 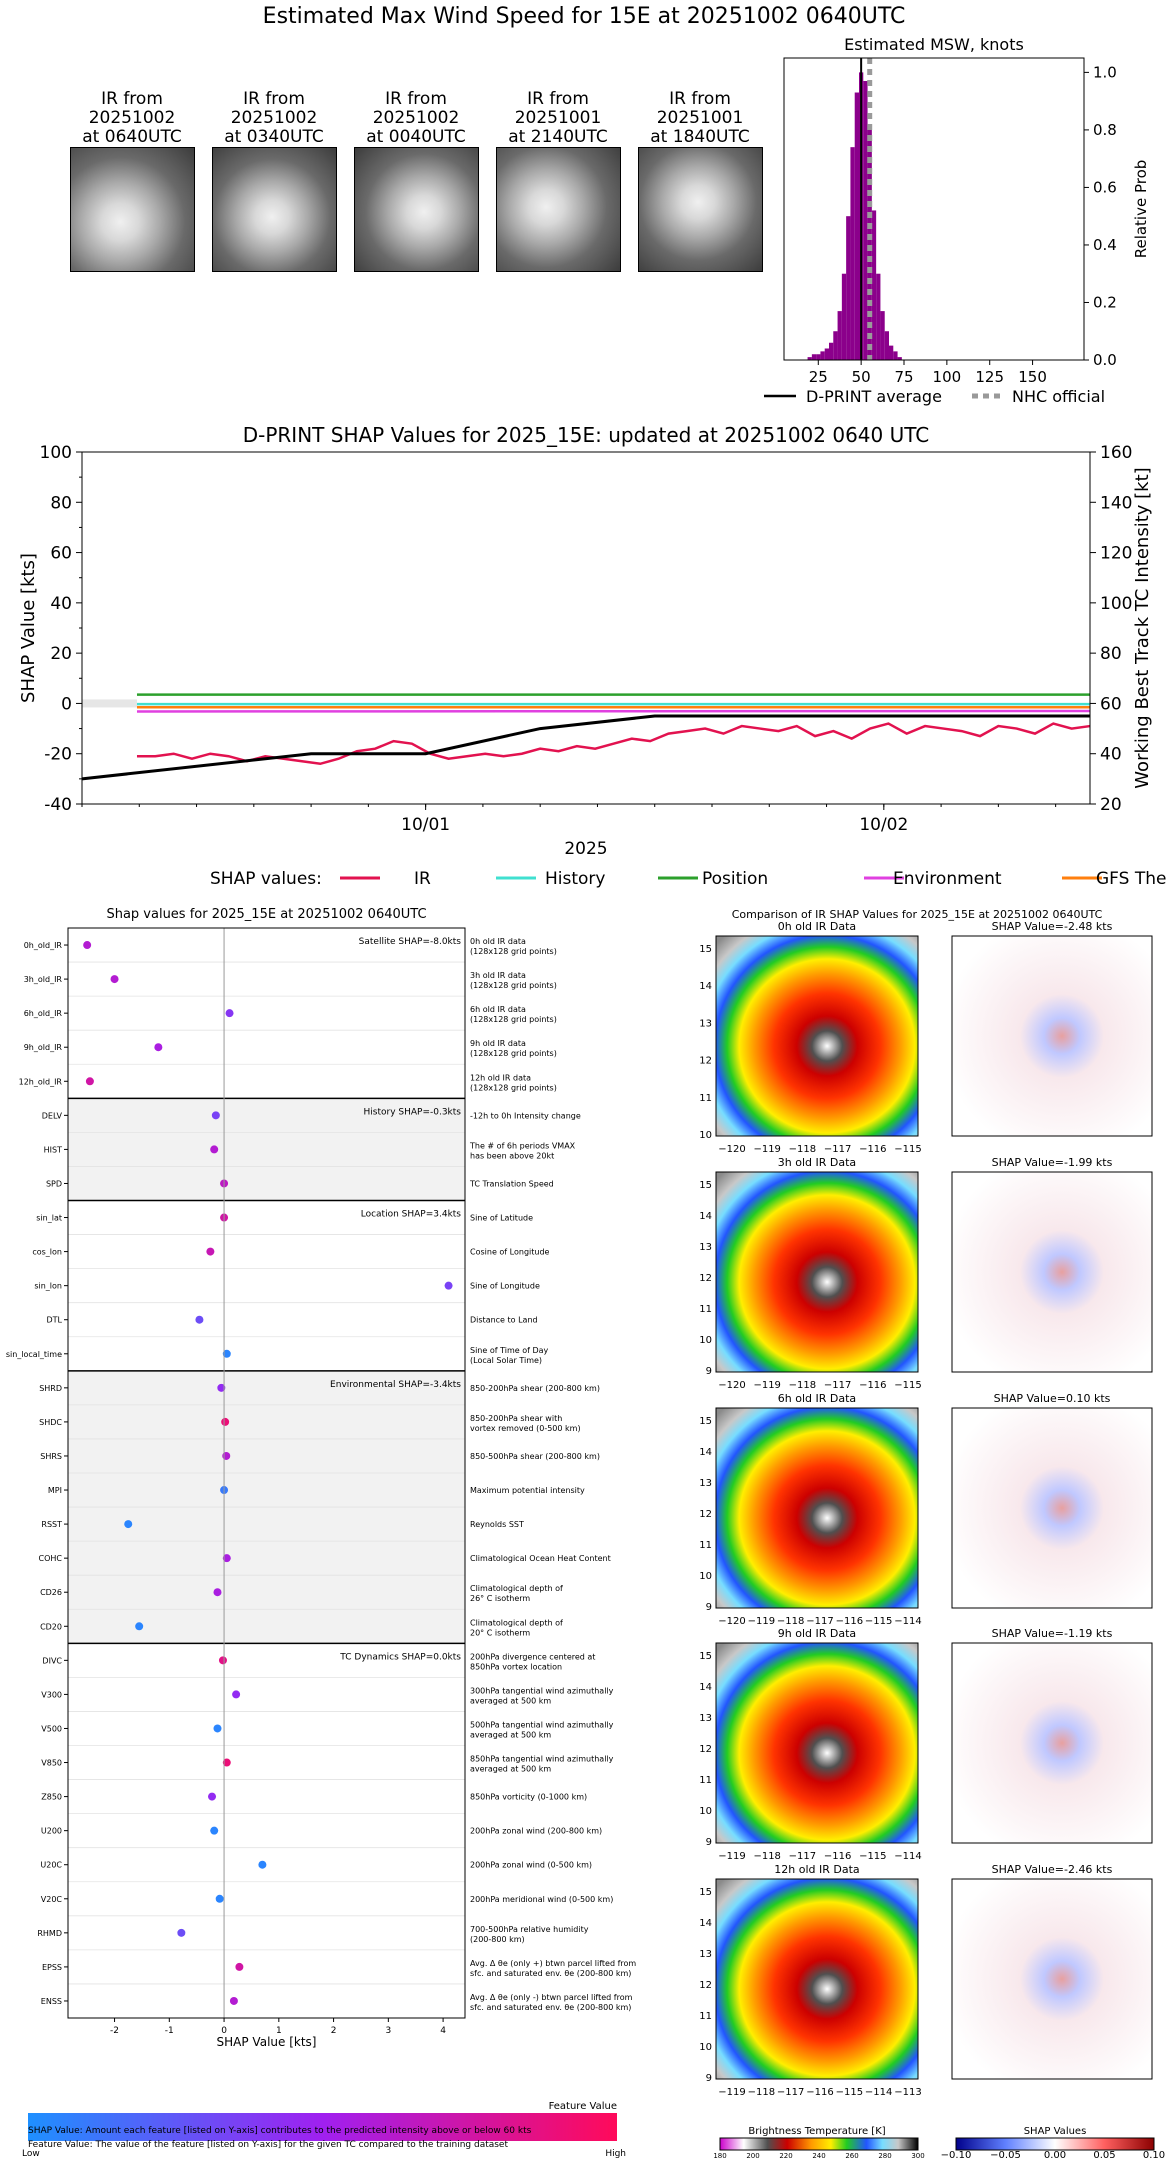 I want to click on bt-colorbar-title: Brightness Temperature [K], so click(x=816, y=2131).